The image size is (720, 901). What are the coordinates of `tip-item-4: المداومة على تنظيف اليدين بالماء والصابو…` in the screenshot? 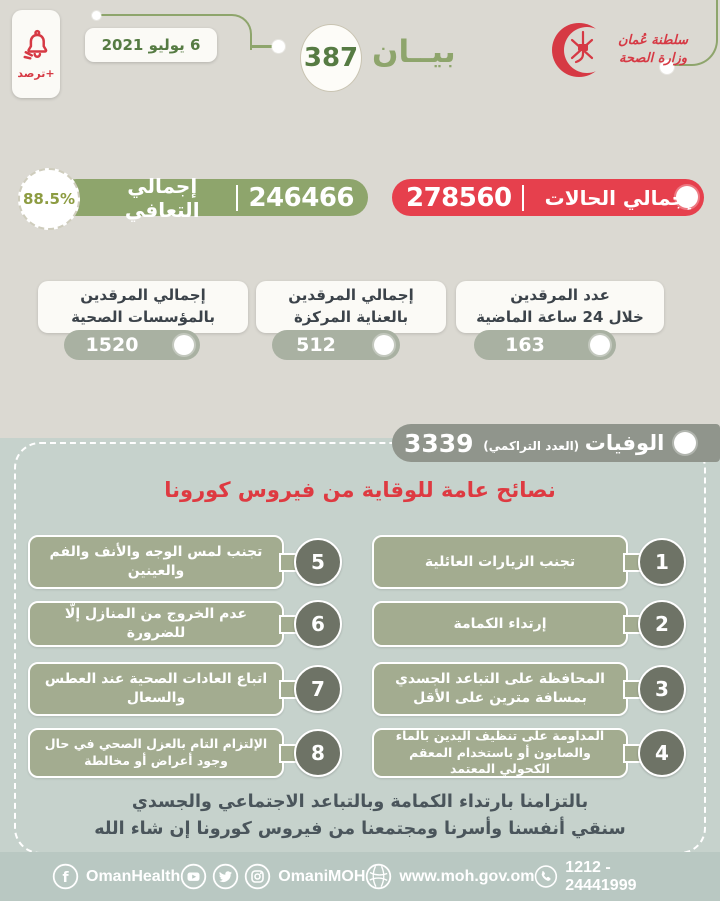 It's located at (529, 753).